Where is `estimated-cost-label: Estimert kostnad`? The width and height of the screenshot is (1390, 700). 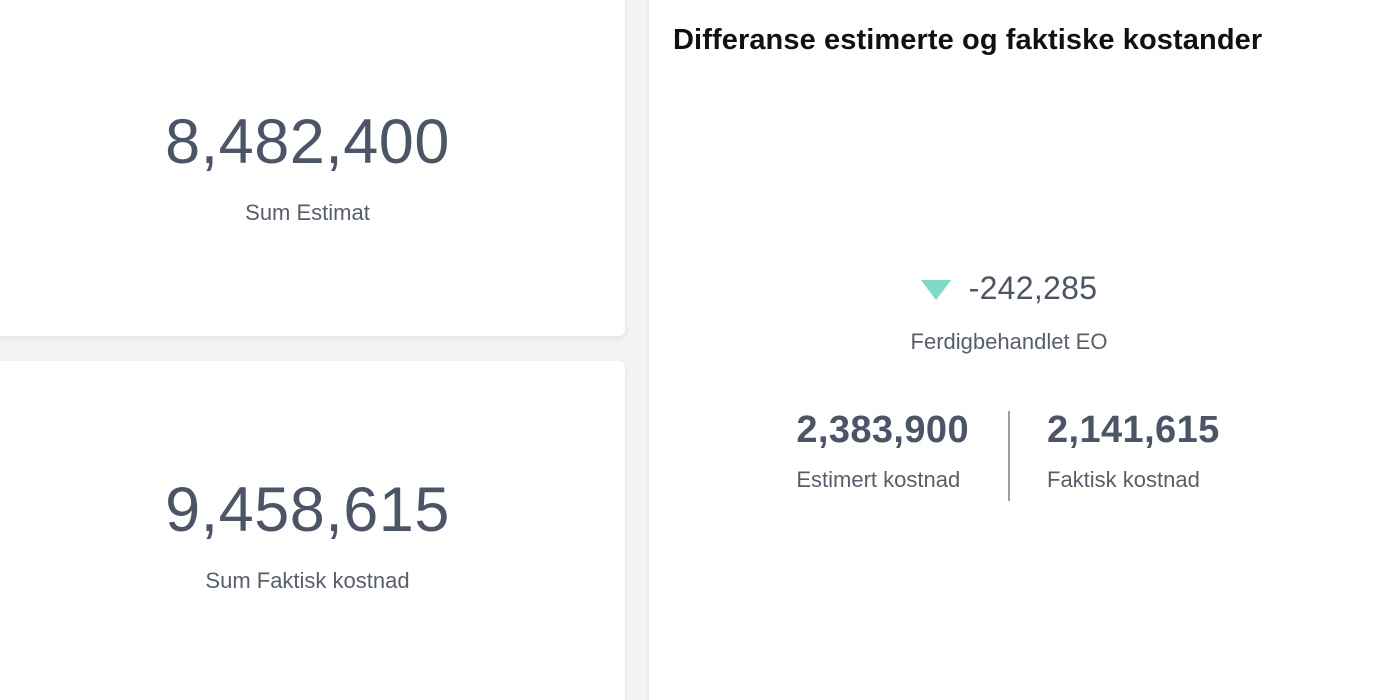
estimated-cost-label: Estimert kostnad is located at coordinates (878, 479).